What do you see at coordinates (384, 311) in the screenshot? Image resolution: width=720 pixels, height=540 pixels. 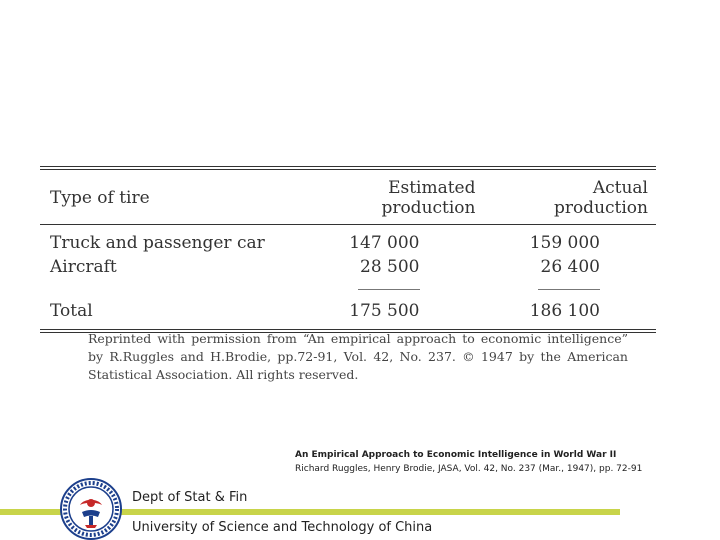 I see `total-estimated: 175 500` at bounding box center [384, 311].